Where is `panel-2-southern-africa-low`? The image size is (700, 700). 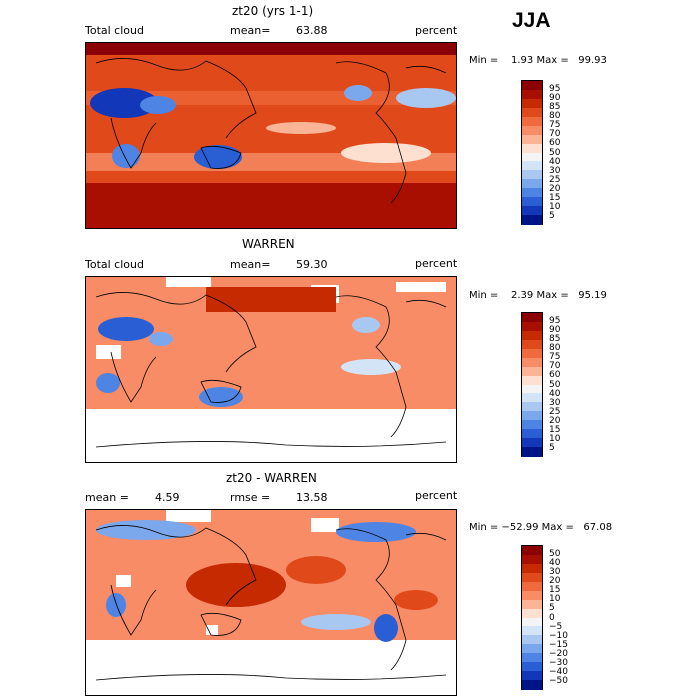
panel-2-southern-africa-low is located at coordinates (108, 383).